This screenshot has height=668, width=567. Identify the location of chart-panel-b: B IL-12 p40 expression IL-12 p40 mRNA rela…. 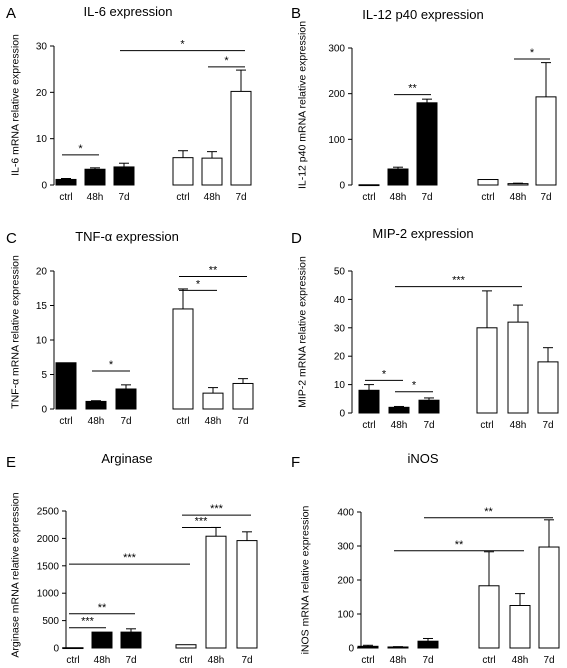
(424, 104).